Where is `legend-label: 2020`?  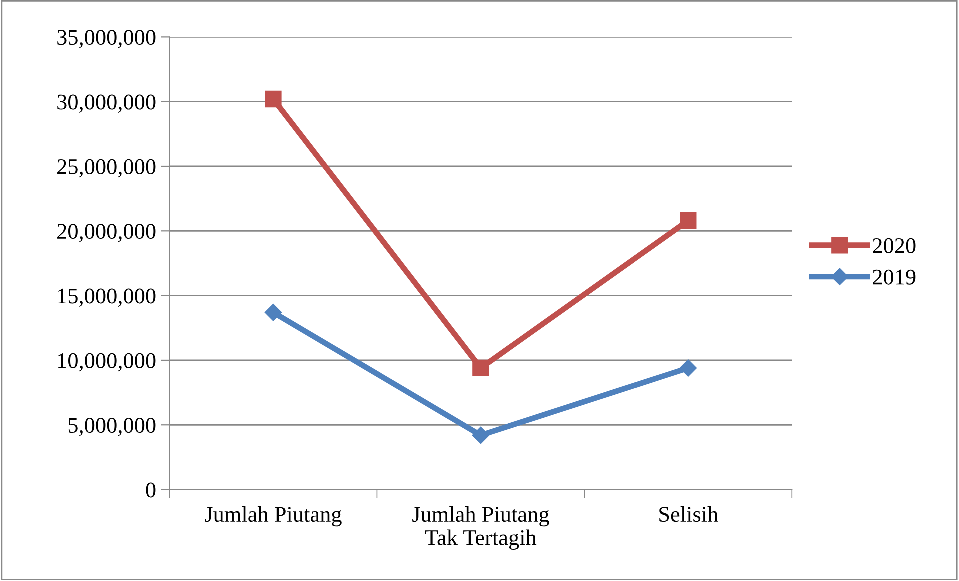
legend-label: 2020 is located at coordinates (894, 246).